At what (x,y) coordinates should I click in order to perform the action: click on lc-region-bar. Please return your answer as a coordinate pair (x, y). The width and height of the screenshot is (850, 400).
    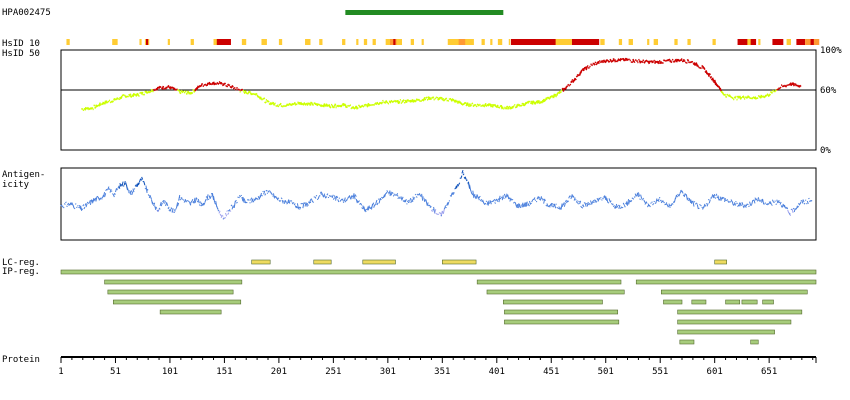
    Looking at the image, I should click on (720, 262).